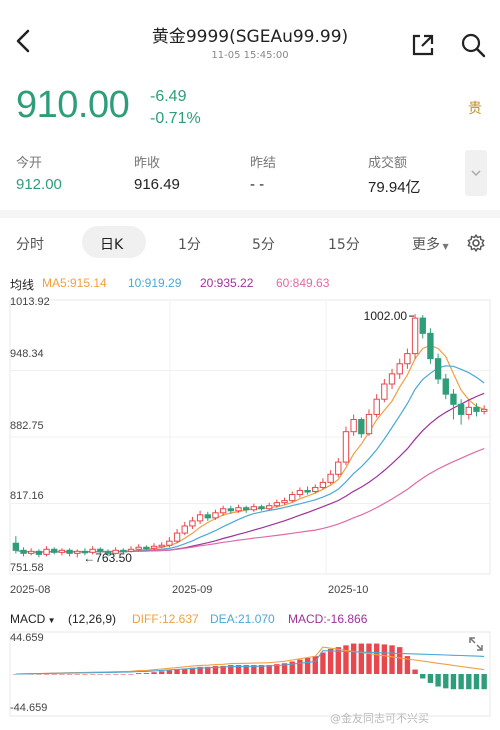 This screenshot has width=500, height=730. Describe the element at coordinates (303, 283) in the screenshot. I see `ma60-value: 60:849.63` at that location.